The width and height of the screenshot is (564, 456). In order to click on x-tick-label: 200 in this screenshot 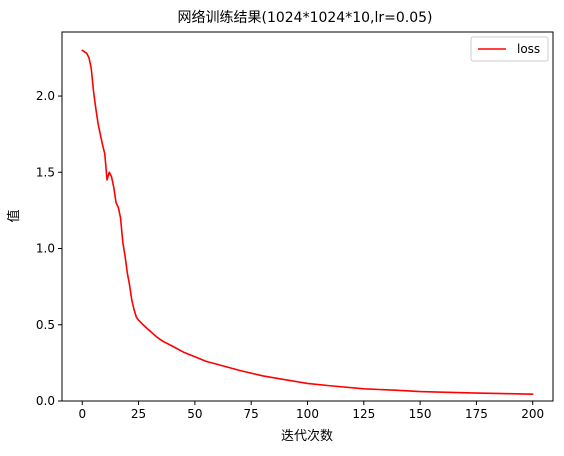, I will do `click(532, 414)`.